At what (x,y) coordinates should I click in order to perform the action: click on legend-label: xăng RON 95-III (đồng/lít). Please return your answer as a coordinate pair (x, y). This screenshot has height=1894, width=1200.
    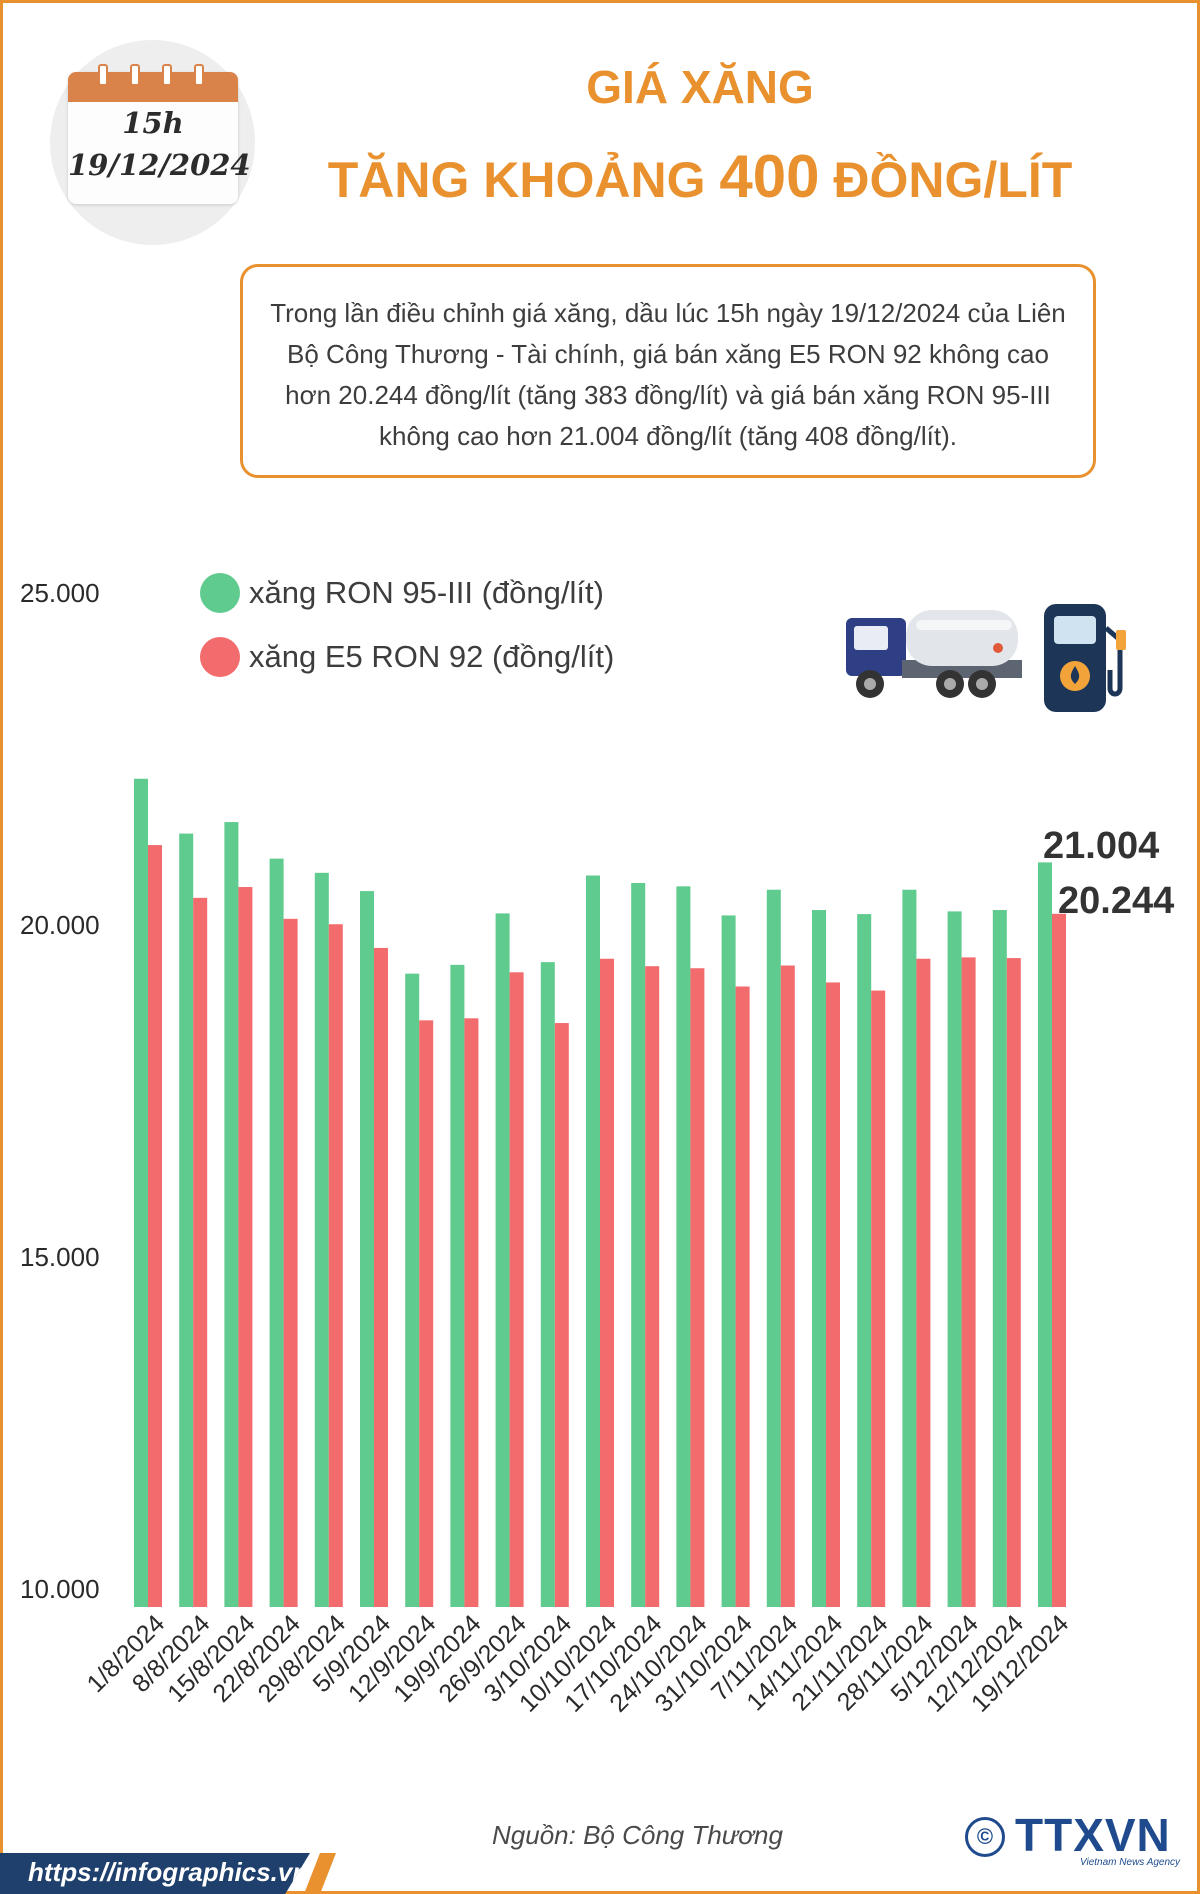
    Looking at the image, I should click on (426, 592).